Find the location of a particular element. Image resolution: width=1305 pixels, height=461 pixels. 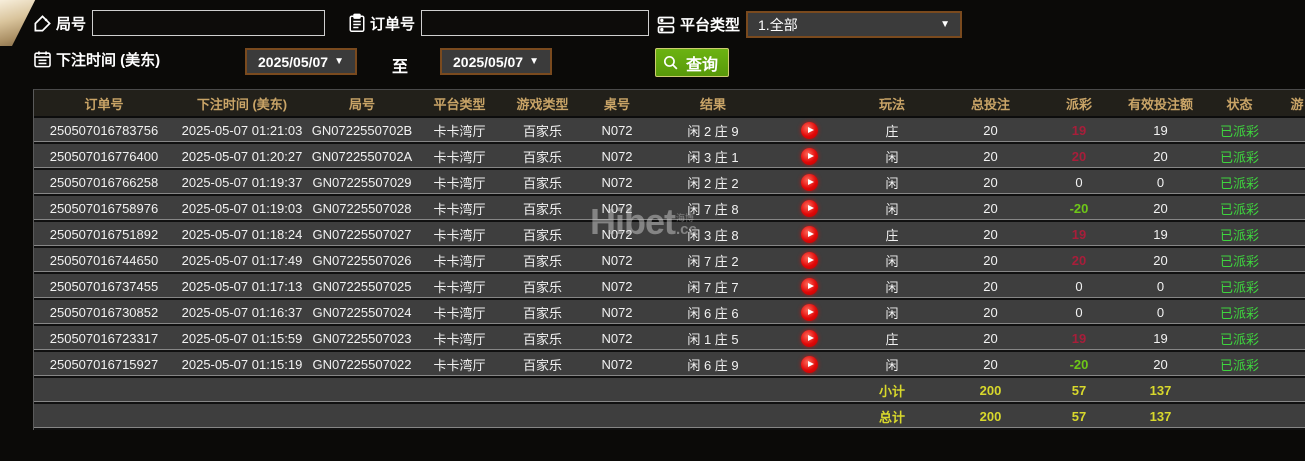

cell-payout: -20 is located at coordinates (1079, 365).